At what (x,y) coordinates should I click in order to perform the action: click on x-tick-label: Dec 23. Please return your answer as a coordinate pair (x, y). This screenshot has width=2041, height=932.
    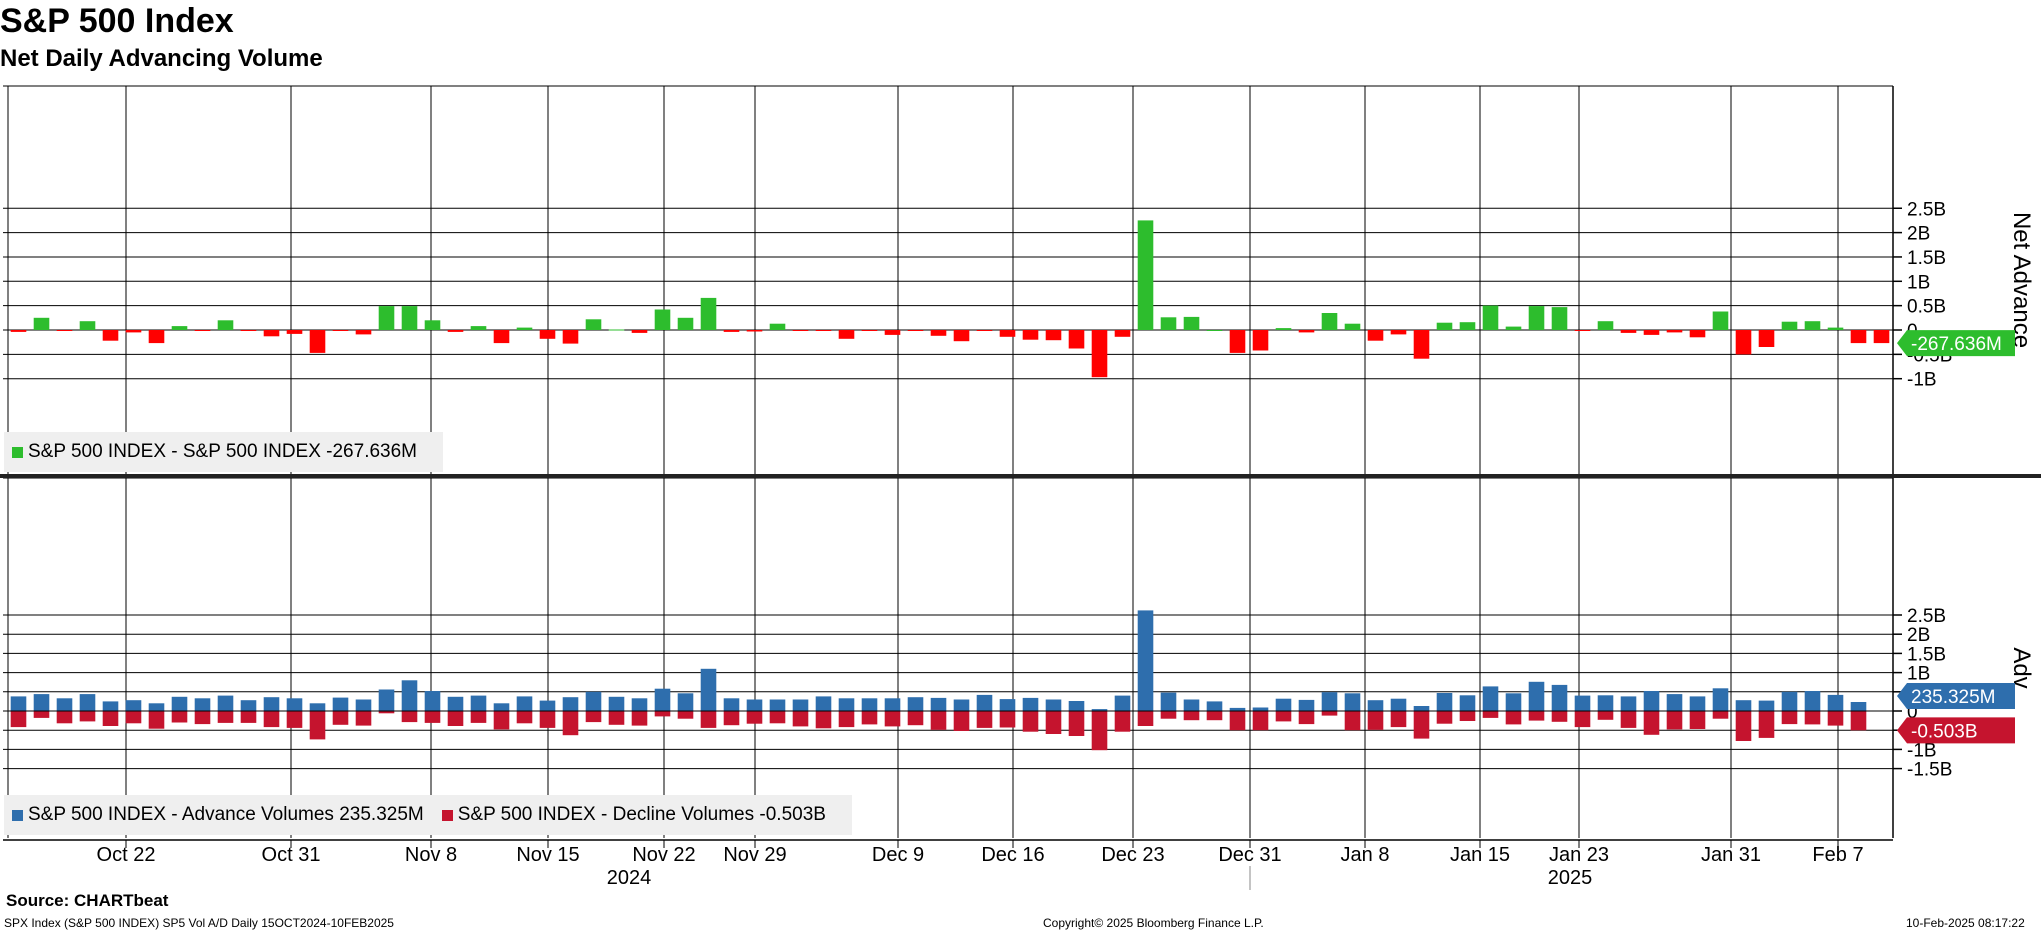
    Looking at the image, I should click on (1132, 855).